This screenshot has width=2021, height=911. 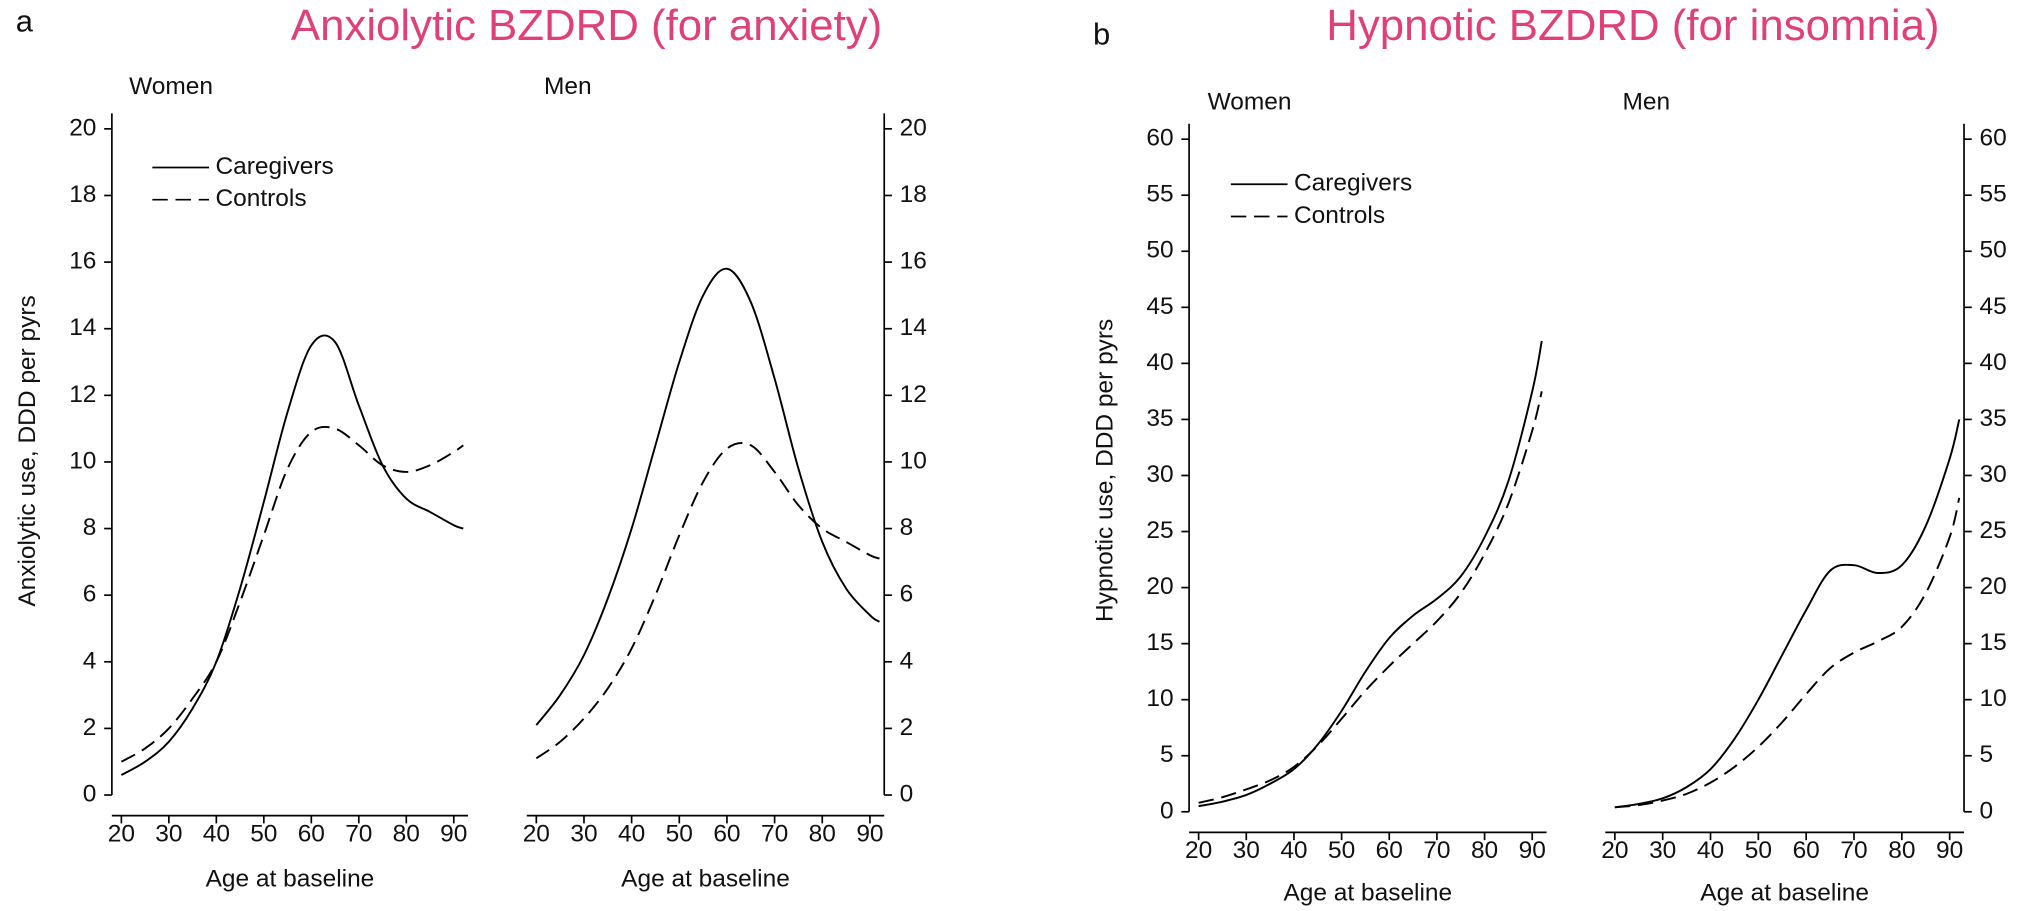 I want to click on y-axis-label: Anxiolytic use, DDD per pyrs, so click(x=27, y=450).